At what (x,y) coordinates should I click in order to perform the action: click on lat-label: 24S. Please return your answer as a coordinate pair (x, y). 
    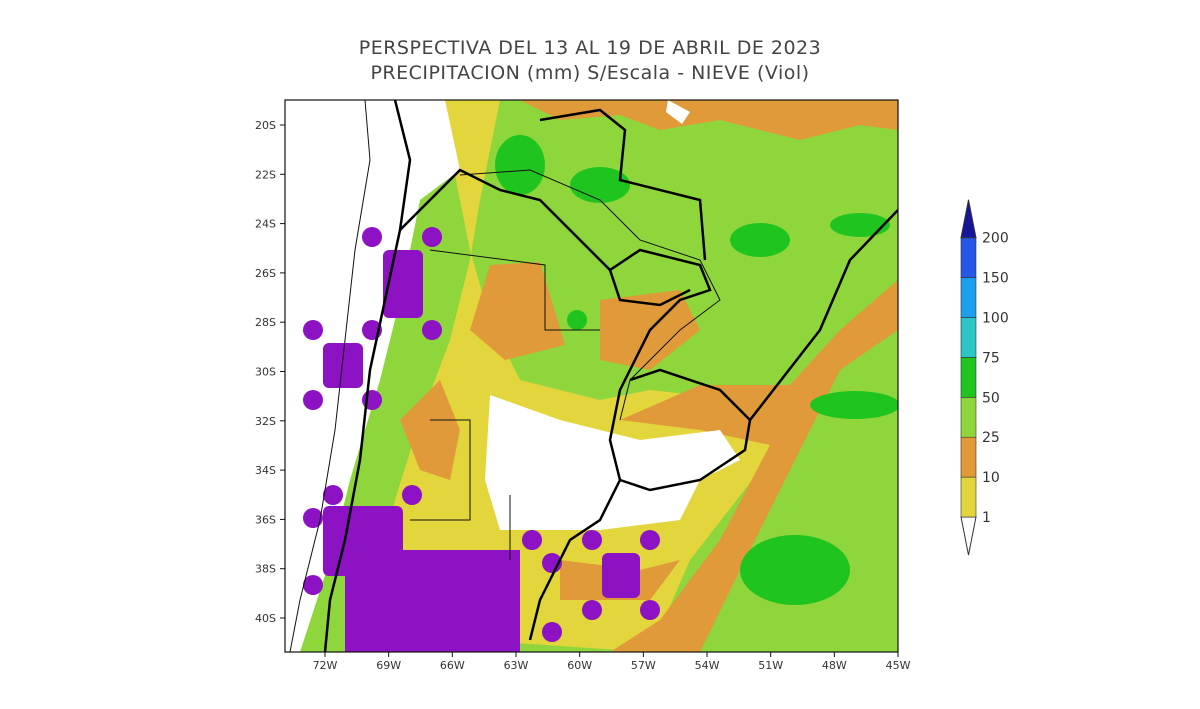
    Looking at the image, I should click on (265, 224).